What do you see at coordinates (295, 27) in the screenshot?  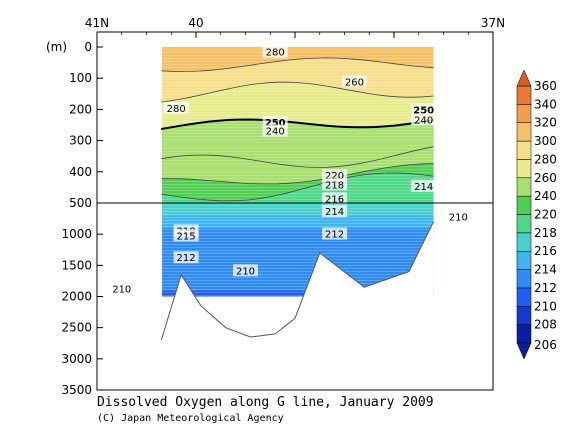 I see `top-latitude-axis: 41N 40 37N` at bounding box center [295, 27].